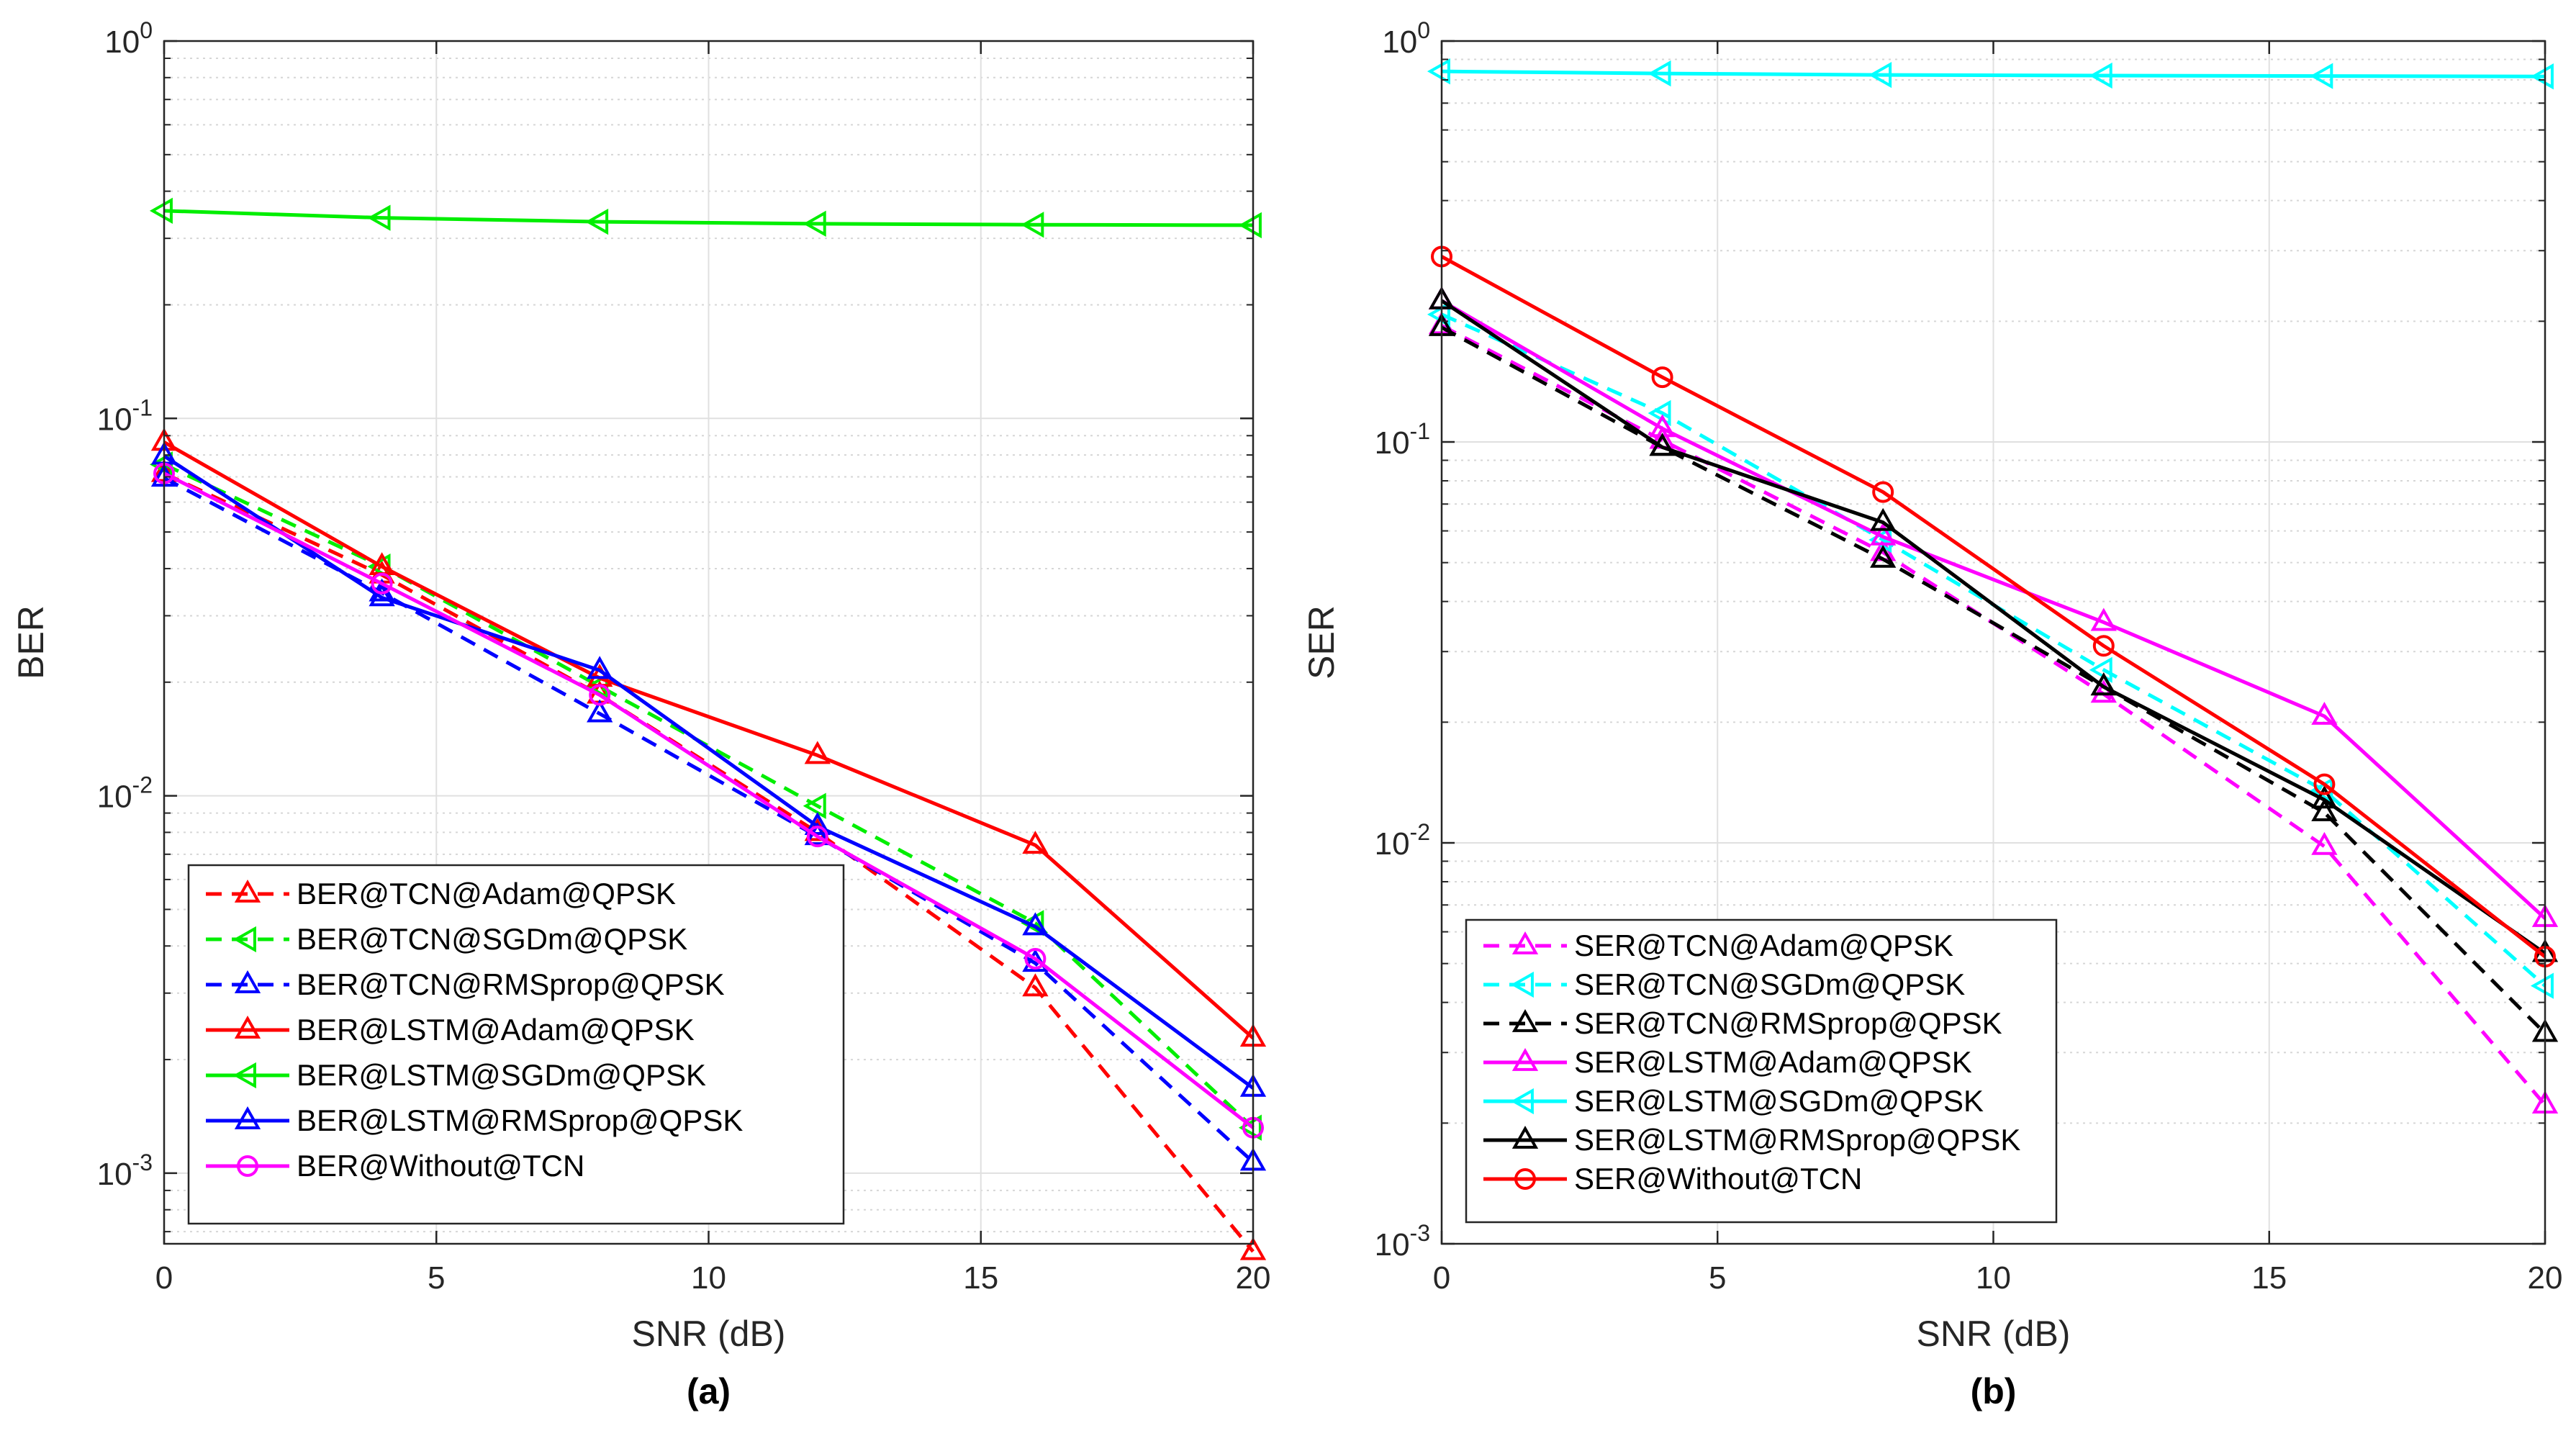 The image size is (2576, 1441). Describe the element at coordinates (1773, 1062) in the screenshot. I see `panel-b-legend-label: SER@LSTM@Adam@QPSK` at that location.